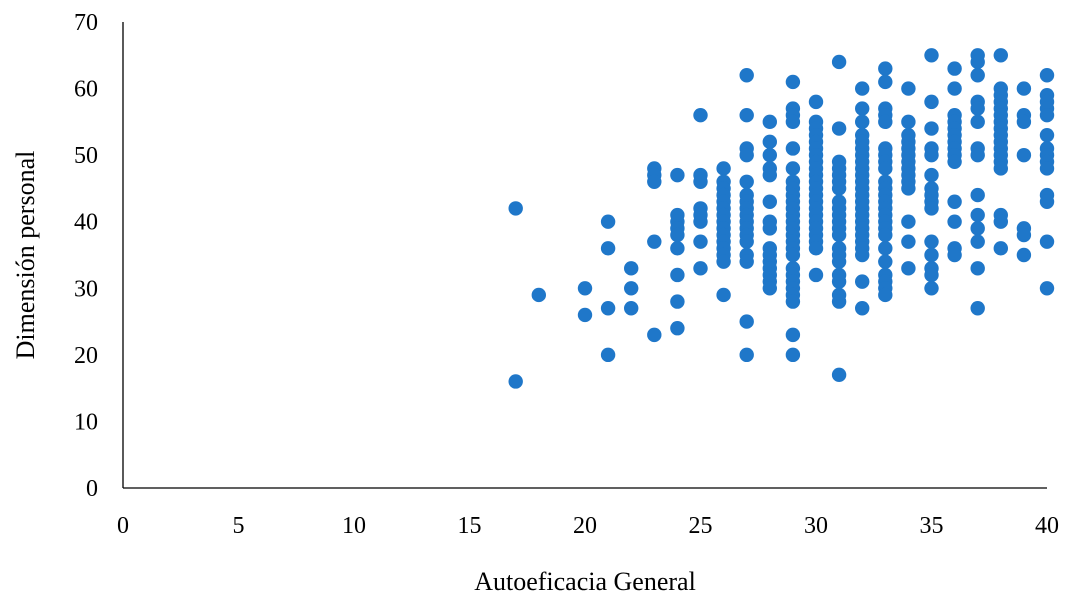 The image size is (1075, 600). What do you see at coordinates (585, 581) in the screenshot?
I see `x-axis-title: Autoeficacia General` at bounding box center [585, 581].